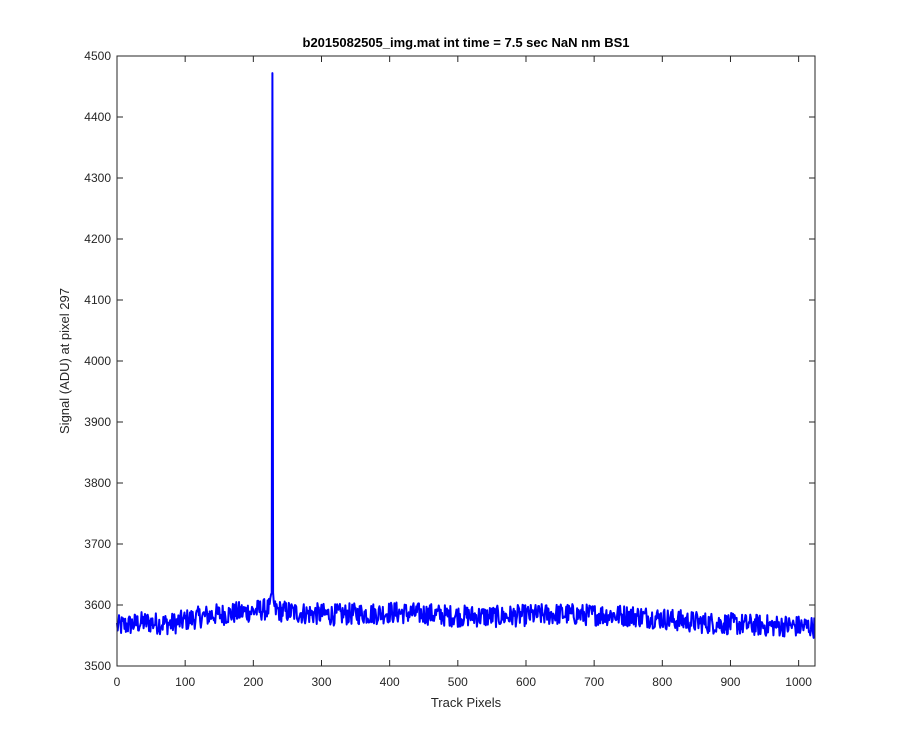 This screenshot has height=750, width=900. I want to click on x-tick-label: 900, so click(730, 682).